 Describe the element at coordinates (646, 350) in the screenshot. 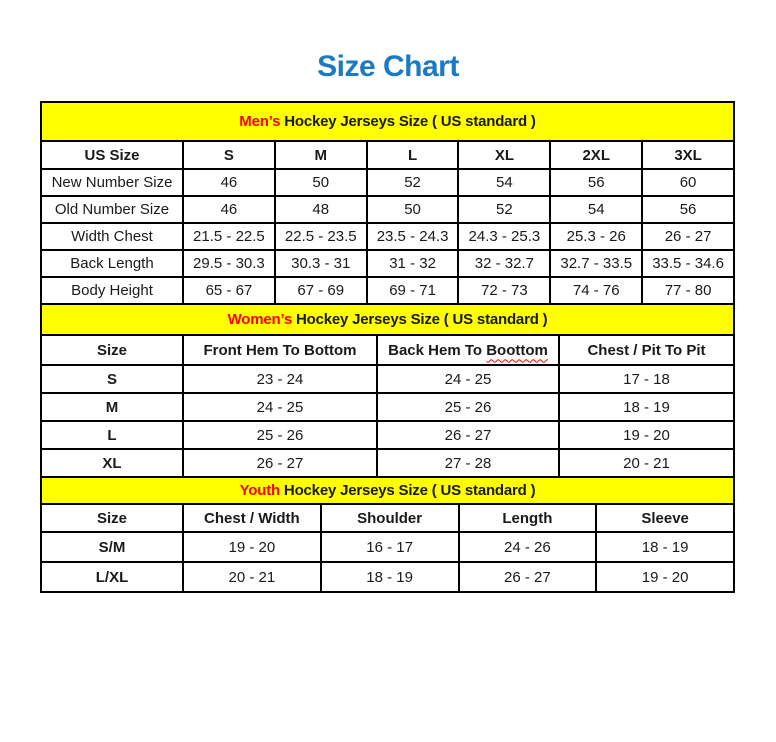

I see `column-header: Chest / Pit To Pit` at that location.